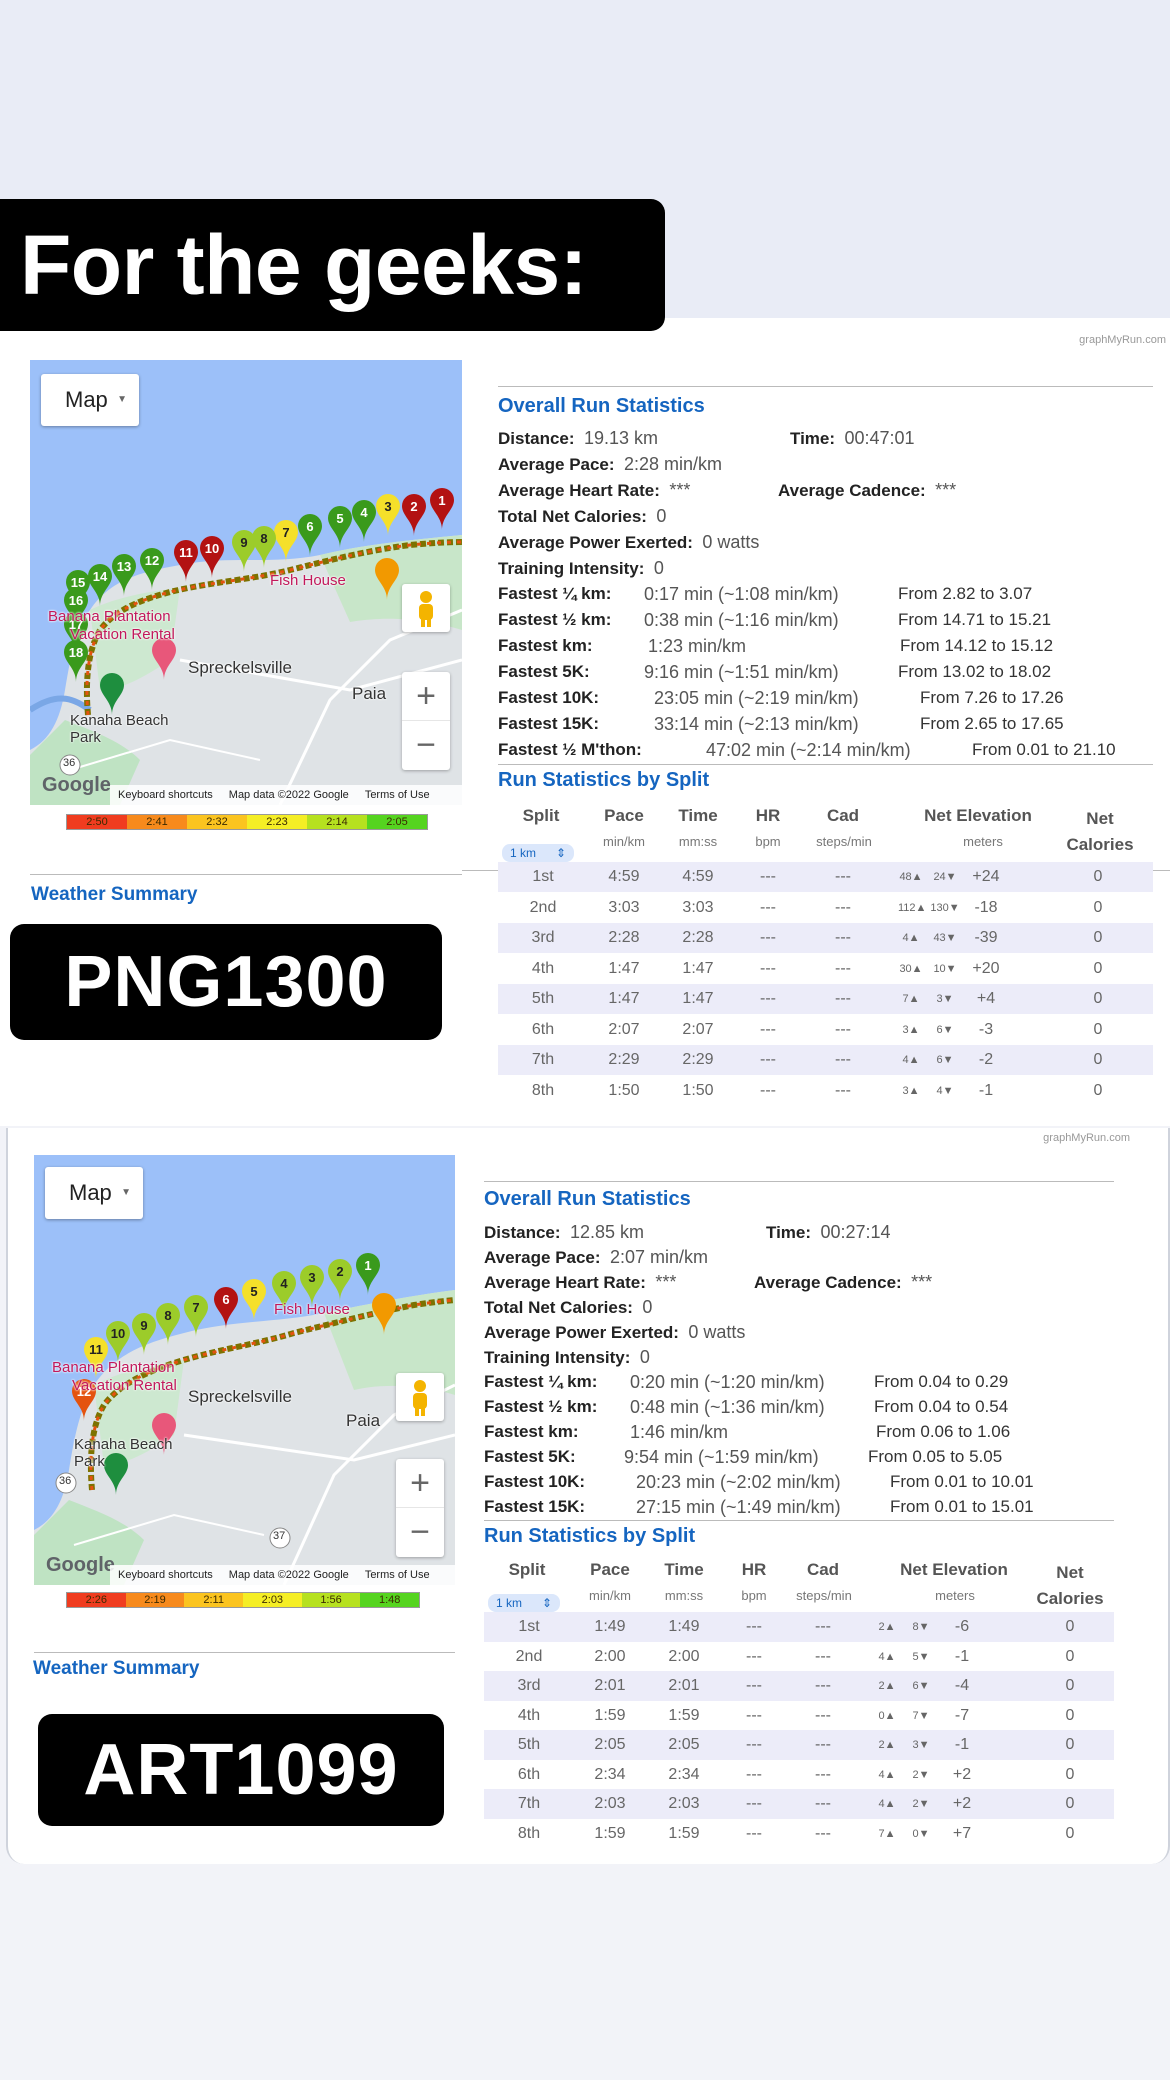 The width and height of the screenshot is (1170, 2080). Describe the element at coordinates (887, 1686) in the screenshot. I see `elevation-up: 2▲` at that location.